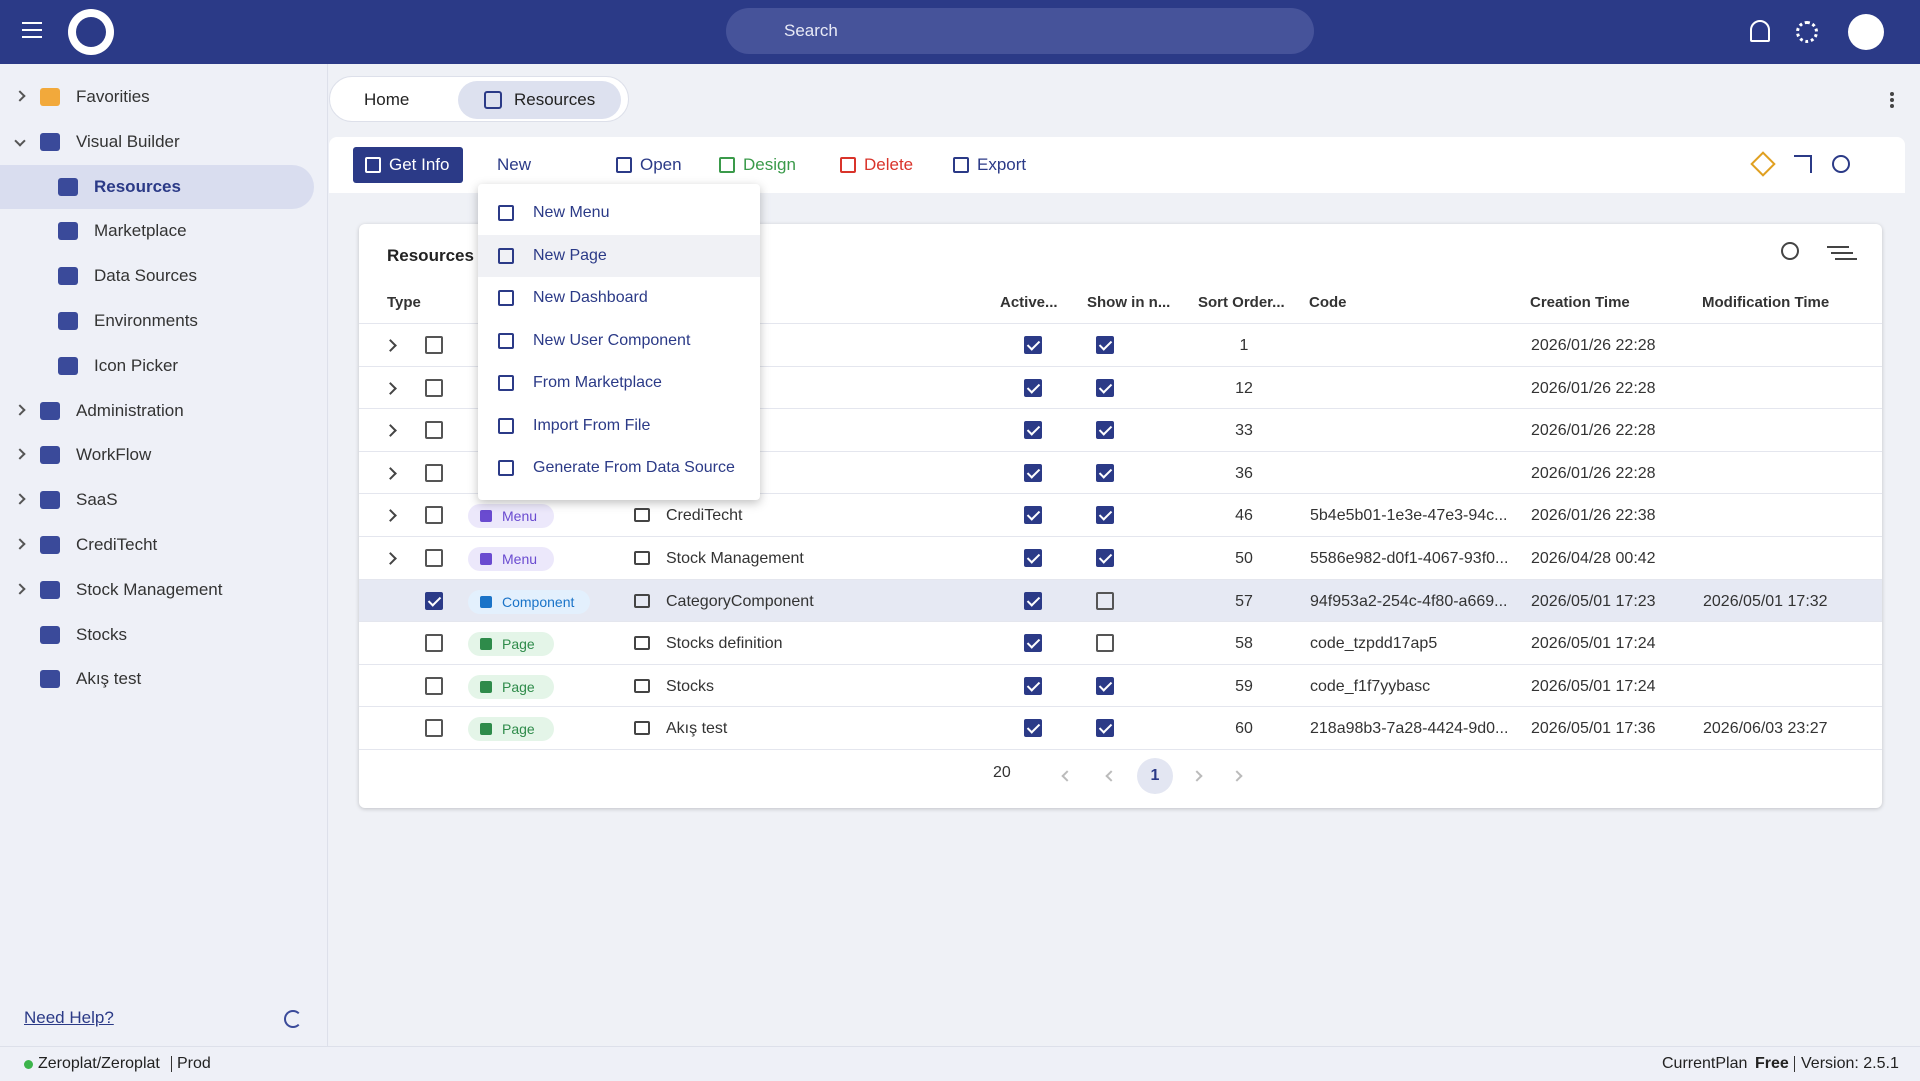  What do you see at coordinates (619, 468) in the screenshot?
I see `menu-item: Generate From Data Source` at bounding box center [619, 468].